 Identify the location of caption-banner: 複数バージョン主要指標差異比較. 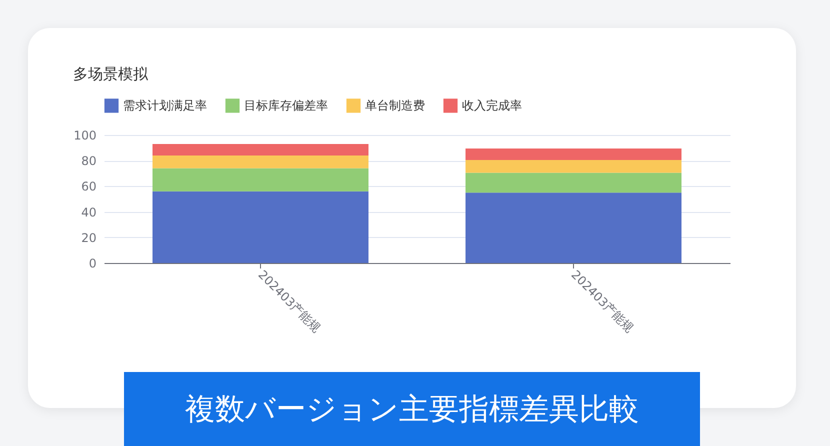
(412, 409).